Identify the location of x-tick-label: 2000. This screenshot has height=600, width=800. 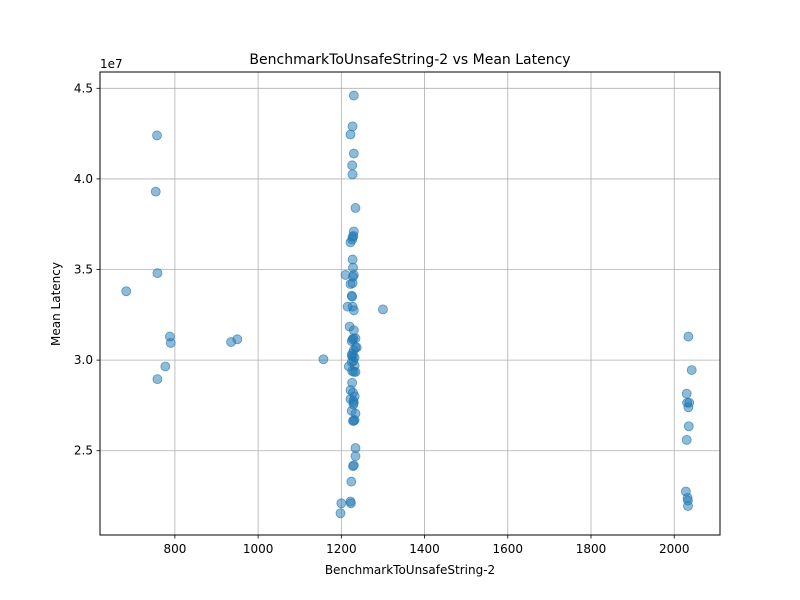
(674, 549).